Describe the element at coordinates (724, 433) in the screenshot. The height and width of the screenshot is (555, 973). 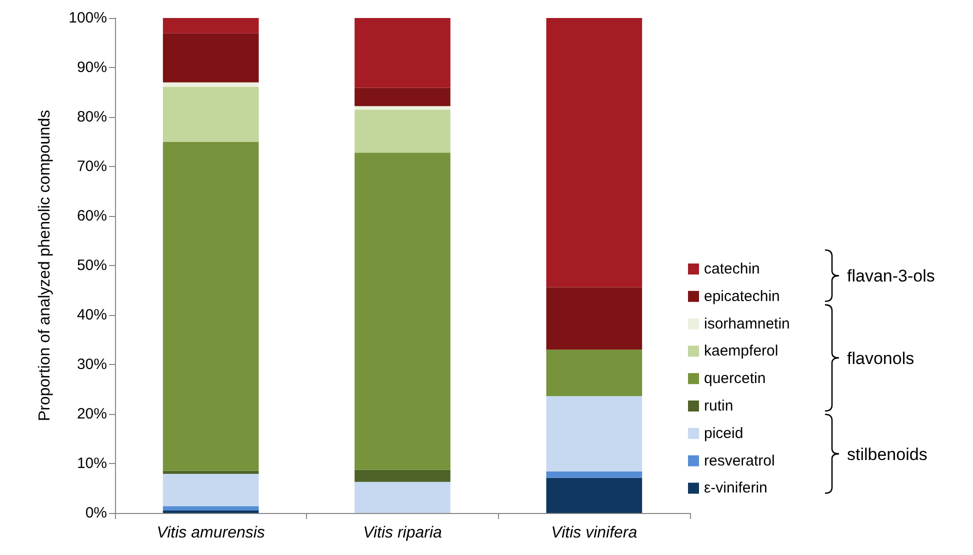
I see `legend-label: piceid` at that location.